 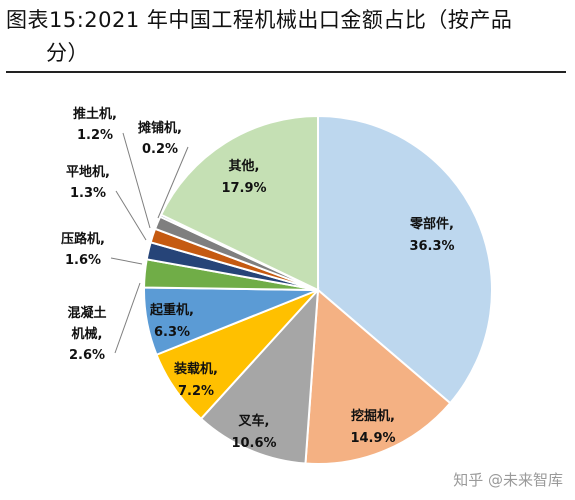 I want to click on slice-value-label: 1.3%, so click(x=88, y=193).